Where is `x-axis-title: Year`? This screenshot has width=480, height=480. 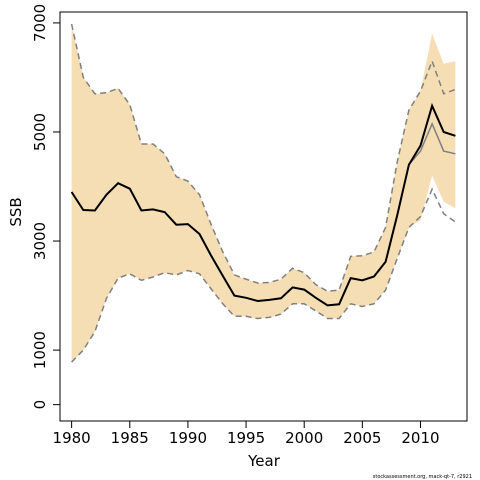
x-axis-title: Year is located at coordinates (264, 461).